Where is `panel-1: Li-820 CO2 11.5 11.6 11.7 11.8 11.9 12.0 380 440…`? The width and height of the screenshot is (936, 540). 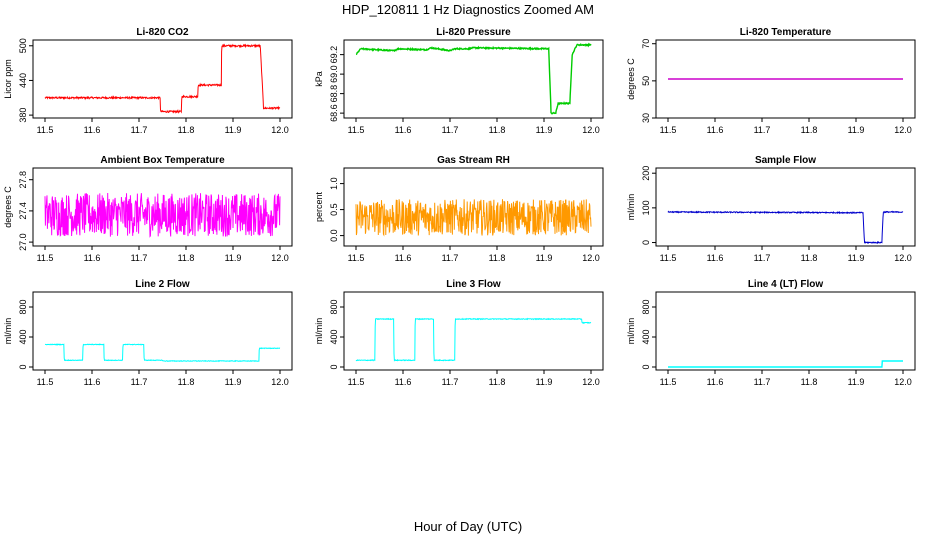
panel-1: Li-820 CO2 11.5 11.6 11.7 11.8 11.9 12.0 380 440… is located at coordinates (148, 81).